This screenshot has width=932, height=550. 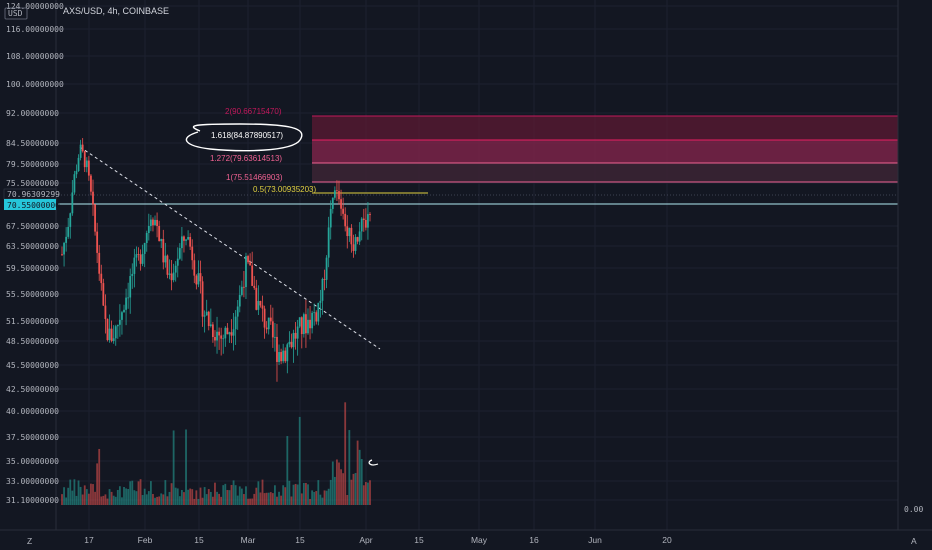 What do you see at coordinates (30, 204) in the screenshot?
I see `current-price-tag-bg` at bounding box center [30, 204].